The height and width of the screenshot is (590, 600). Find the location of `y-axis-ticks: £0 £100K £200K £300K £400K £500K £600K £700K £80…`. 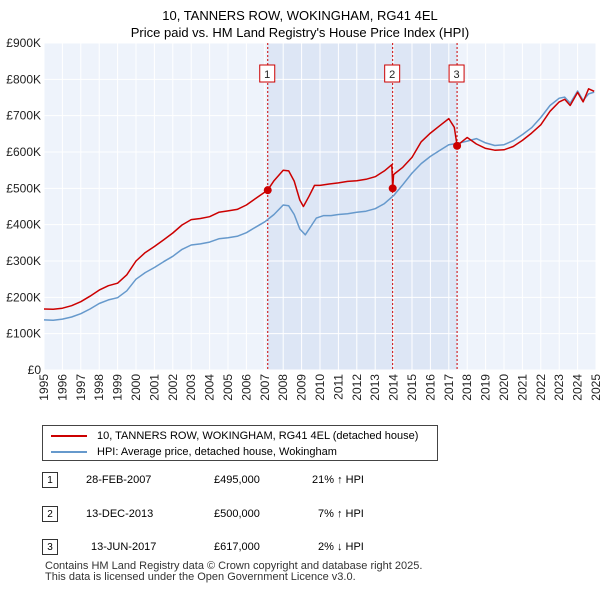

y-axis-ticks: £0 £100K £200K £300K £400K £500K £600K £700K £80… is located at coordinates (23, 206).